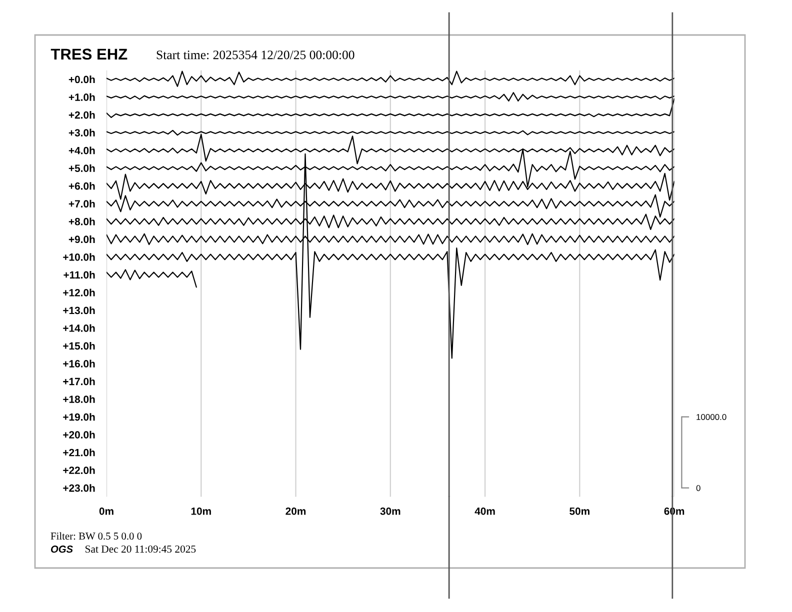 The image size is (792, 612). What do you see at coordinates (580, 511) in the screenshot?
I see `x-tick-label: 50m` at bounding box center [580, 511].